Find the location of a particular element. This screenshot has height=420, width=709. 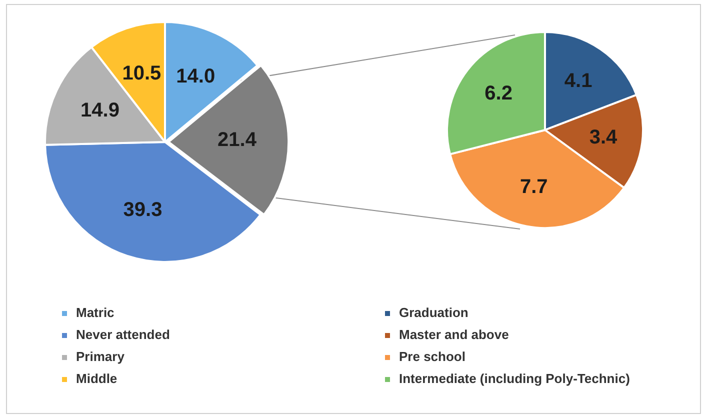

data-label: 14.0 is located at coordinates (196, 76).